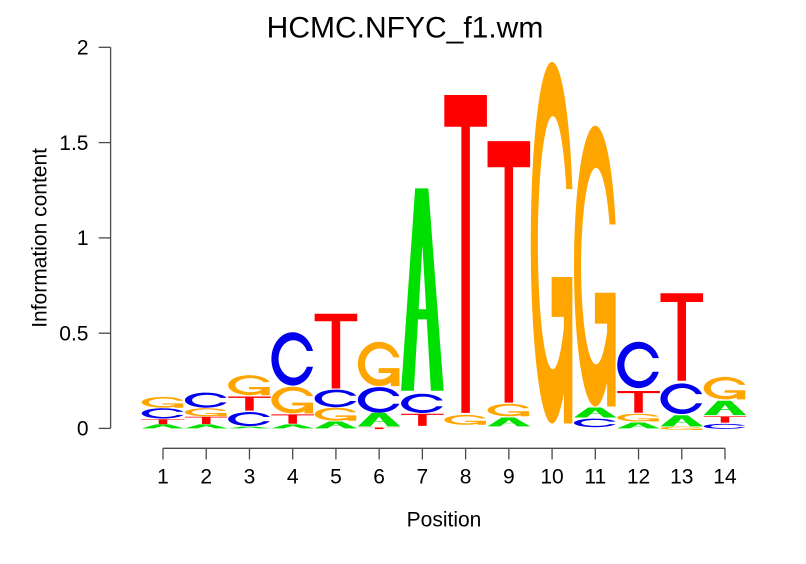 Image resolution: width=806 pixels, height=564 pixels. Describe the element at coordinates (336, 477) in the screenshot. I see `svg-text: 5` at that location.